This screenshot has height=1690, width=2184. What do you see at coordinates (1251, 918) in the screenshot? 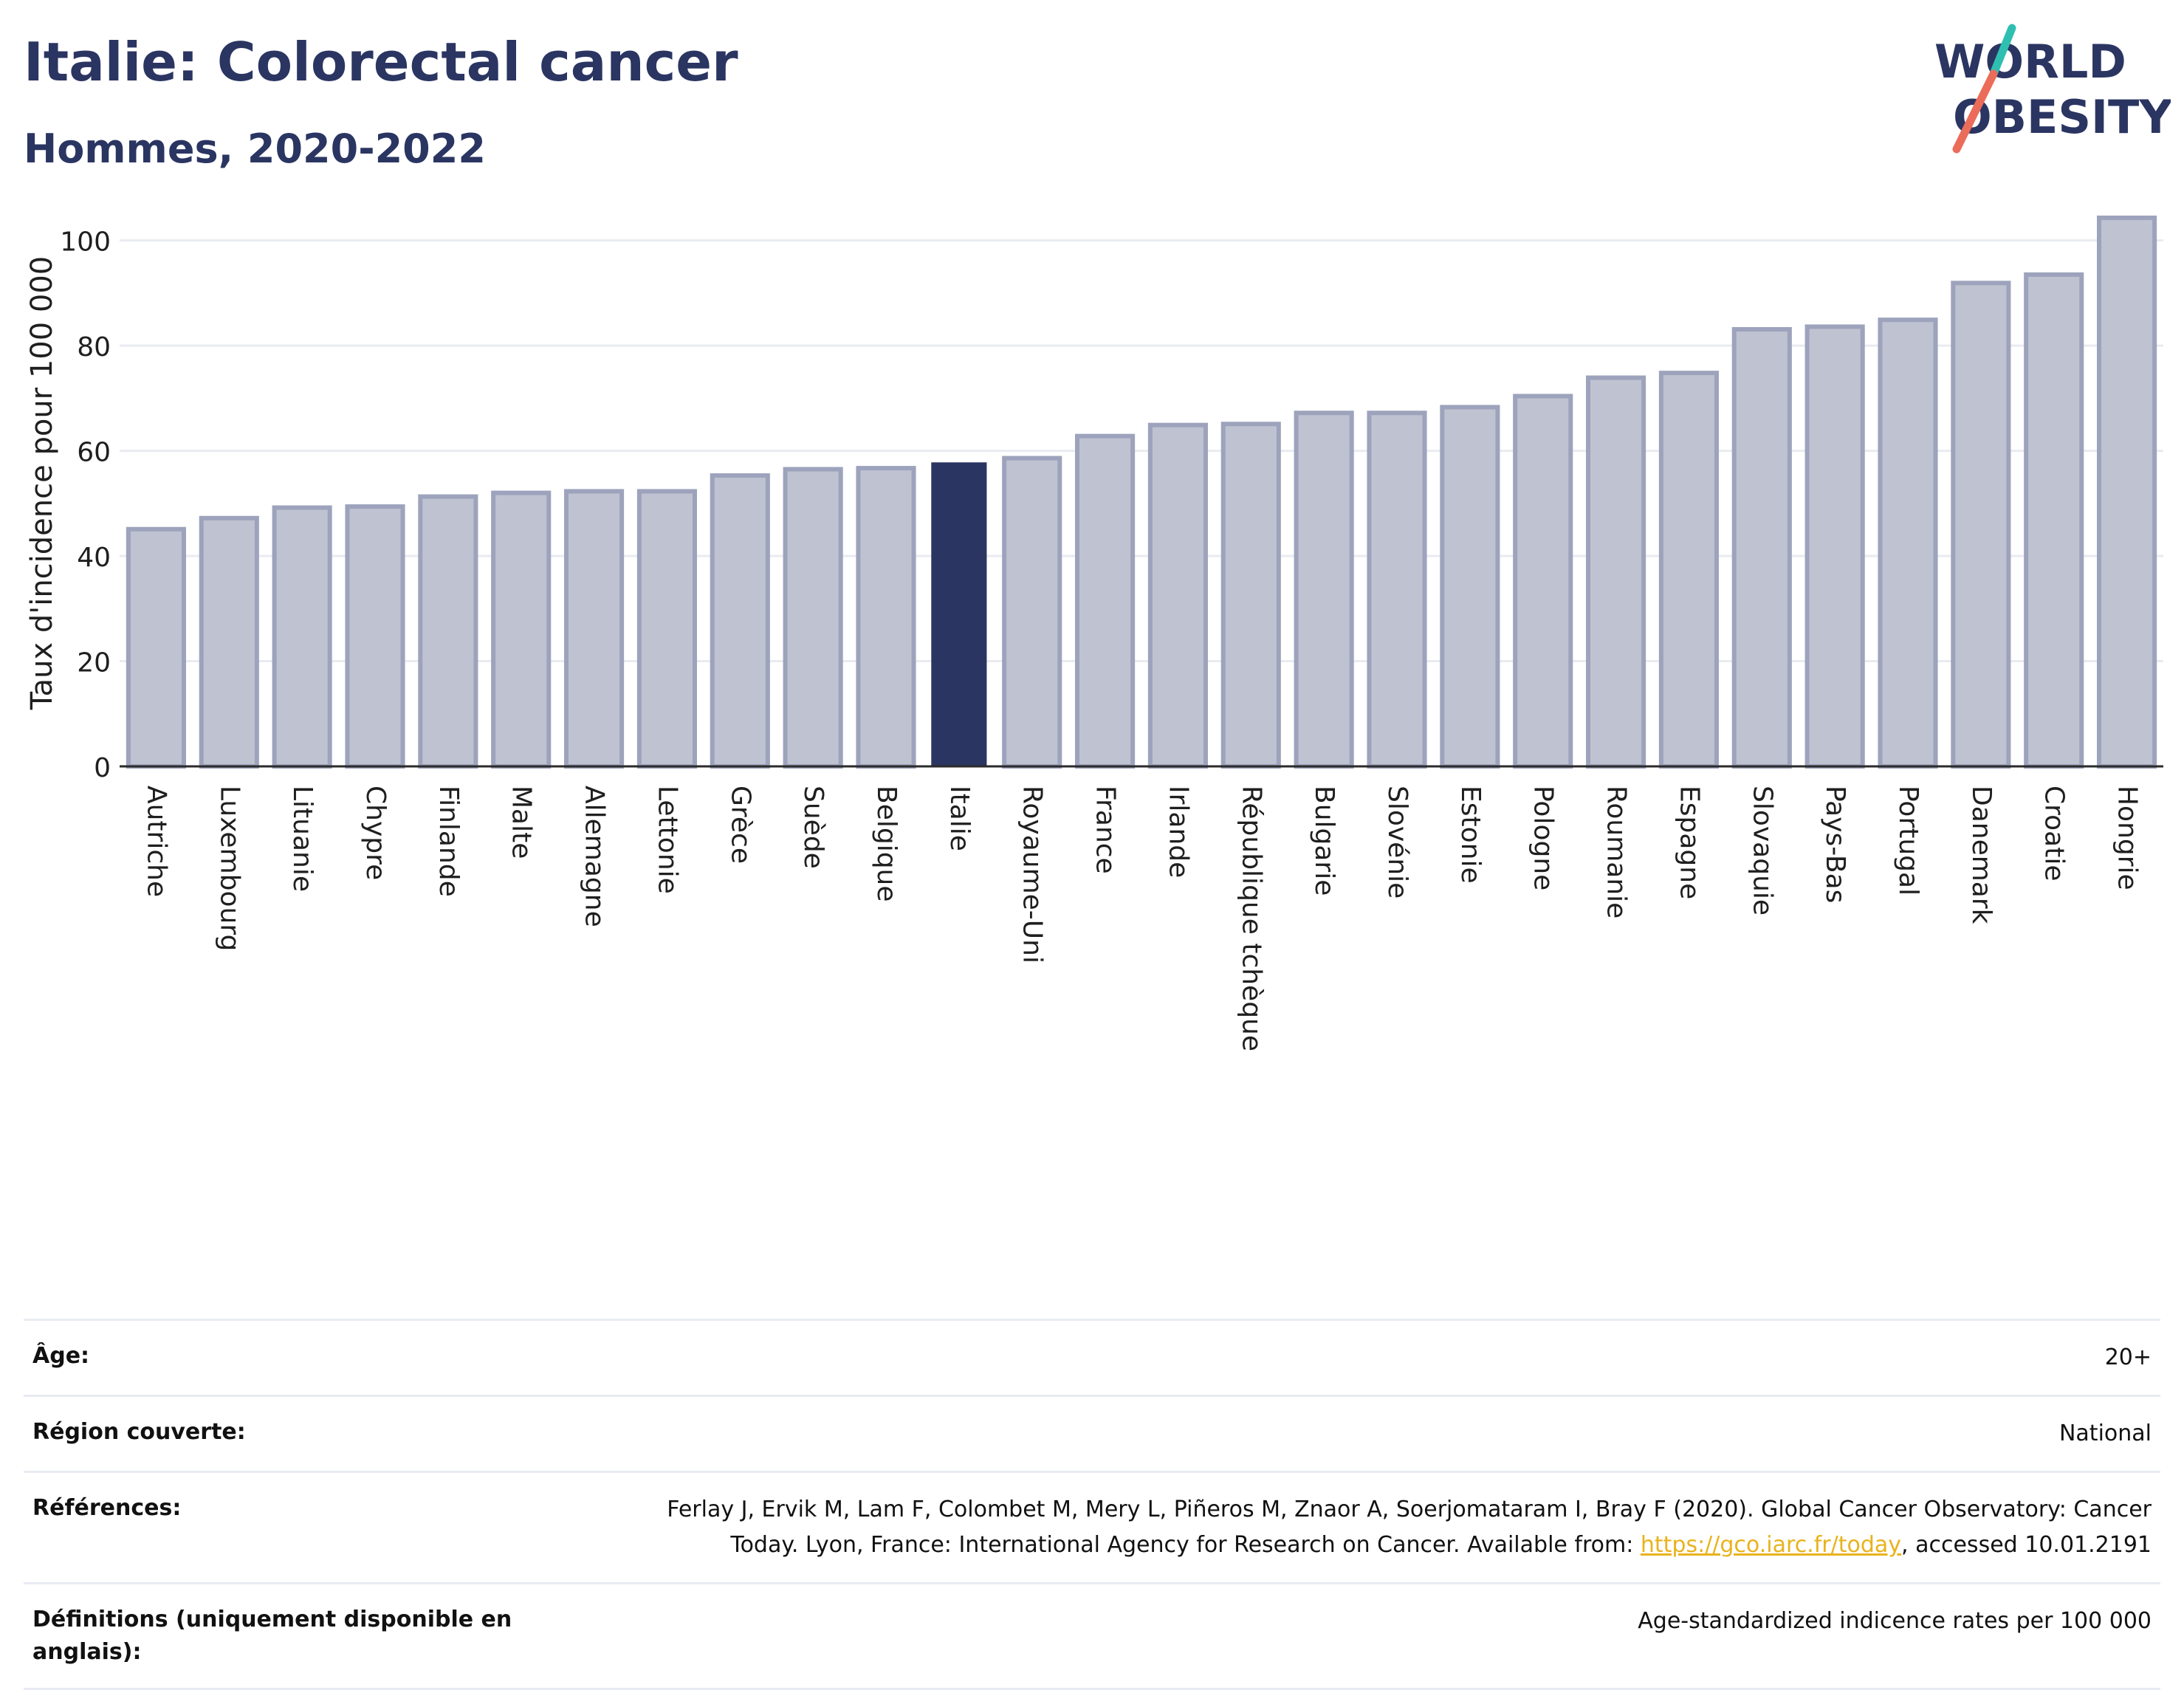
I see `x-tick-label: République tchèque` at bounding box center [1251, 918].